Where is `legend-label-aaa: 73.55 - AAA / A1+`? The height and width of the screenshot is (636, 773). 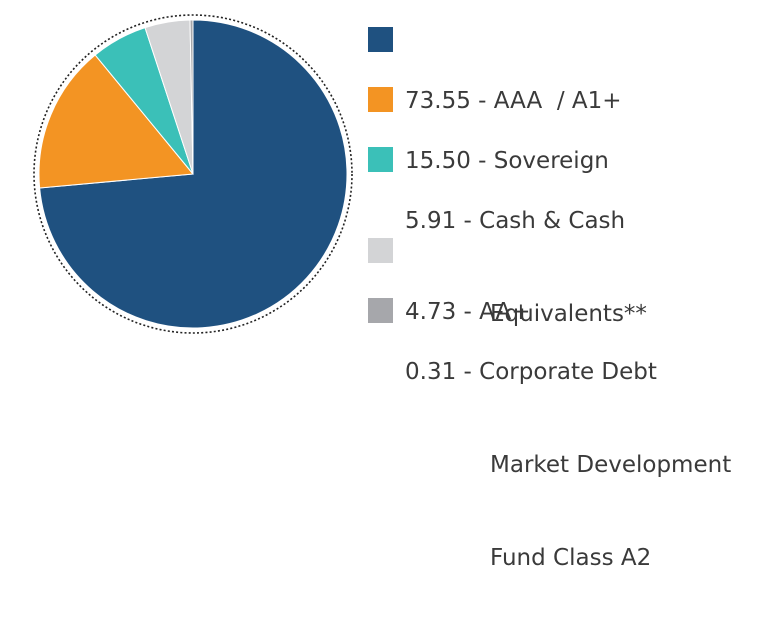
legend-label-aaa: 73.55 - AAA / A1+ is located at coordinates (513, 101).